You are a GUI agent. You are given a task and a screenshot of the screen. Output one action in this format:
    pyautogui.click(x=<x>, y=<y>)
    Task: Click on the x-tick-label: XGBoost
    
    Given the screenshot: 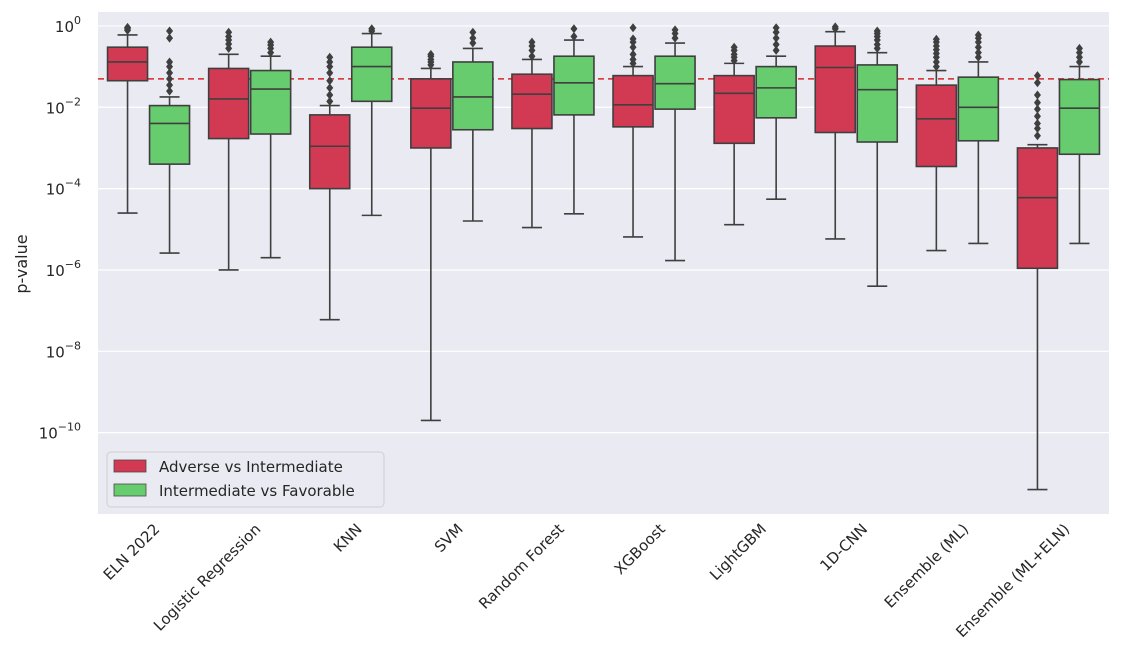 What is the action you would take?
    pyautogui.click(x=640, y=549)
    